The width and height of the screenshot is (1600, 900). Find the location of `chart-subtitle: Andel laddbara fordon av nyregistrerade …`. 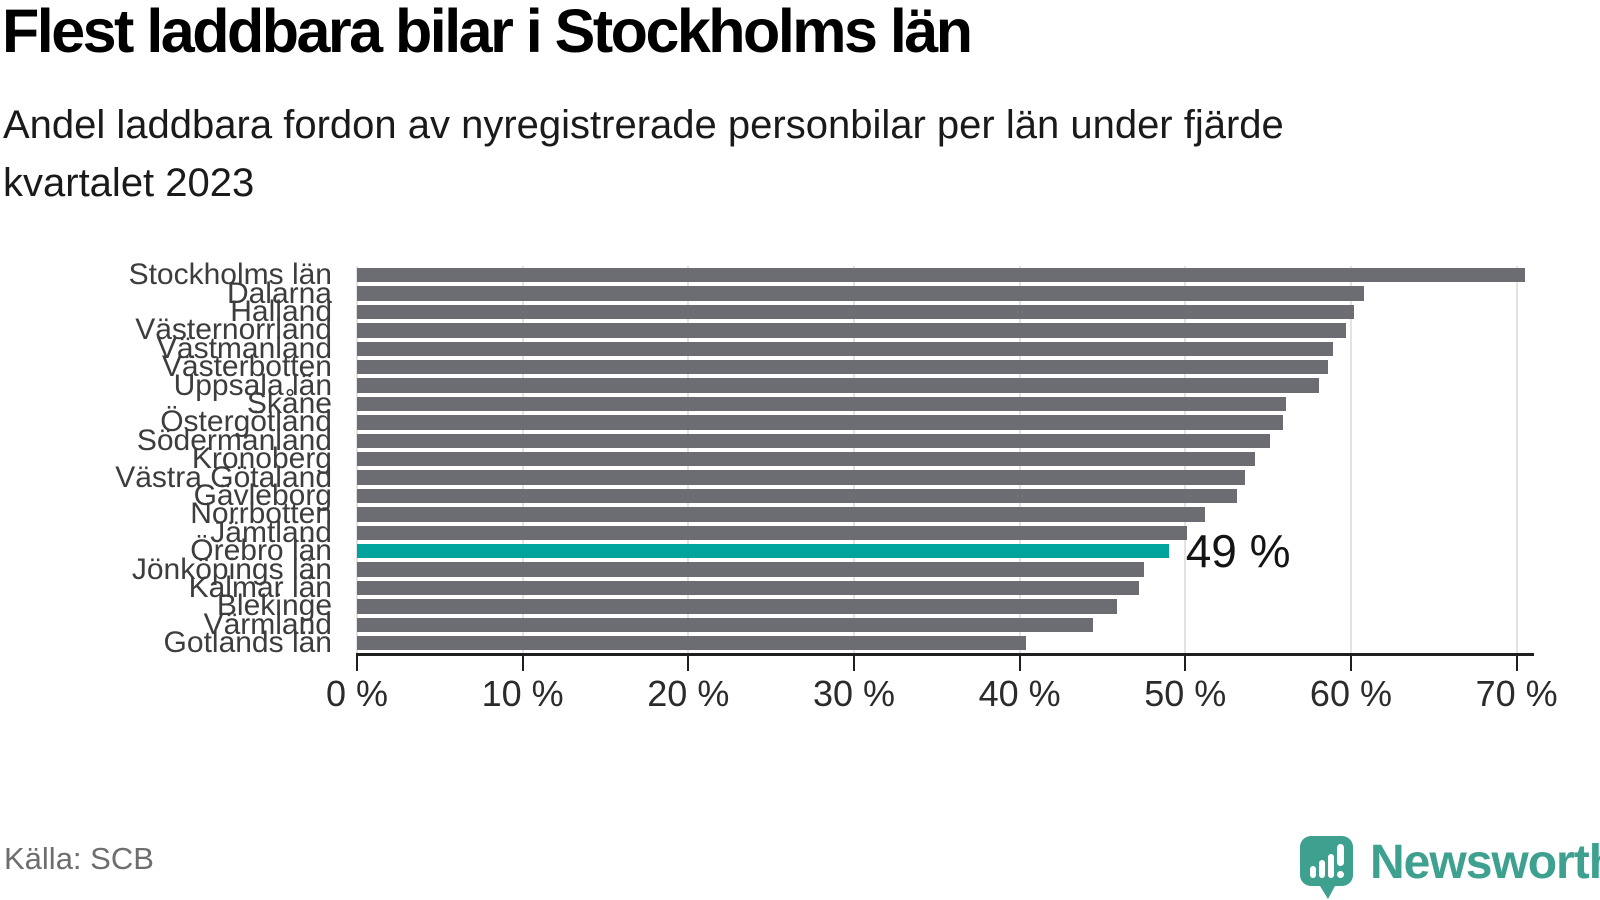

chart-subtitle: Andel laddbara fordon av nyregistrerade … is located at coordinates (643, 154).